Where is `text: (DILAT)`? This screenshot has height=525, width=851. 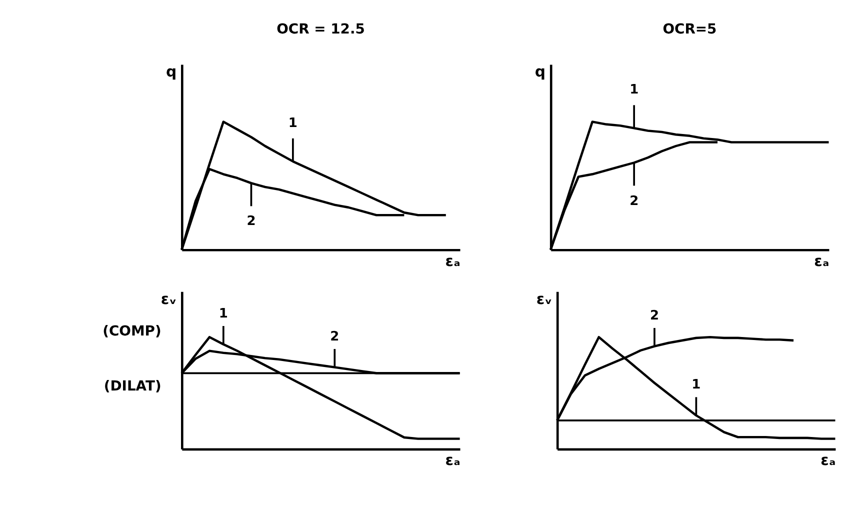
text: (DILAT) is located at coordinates (133, 386).